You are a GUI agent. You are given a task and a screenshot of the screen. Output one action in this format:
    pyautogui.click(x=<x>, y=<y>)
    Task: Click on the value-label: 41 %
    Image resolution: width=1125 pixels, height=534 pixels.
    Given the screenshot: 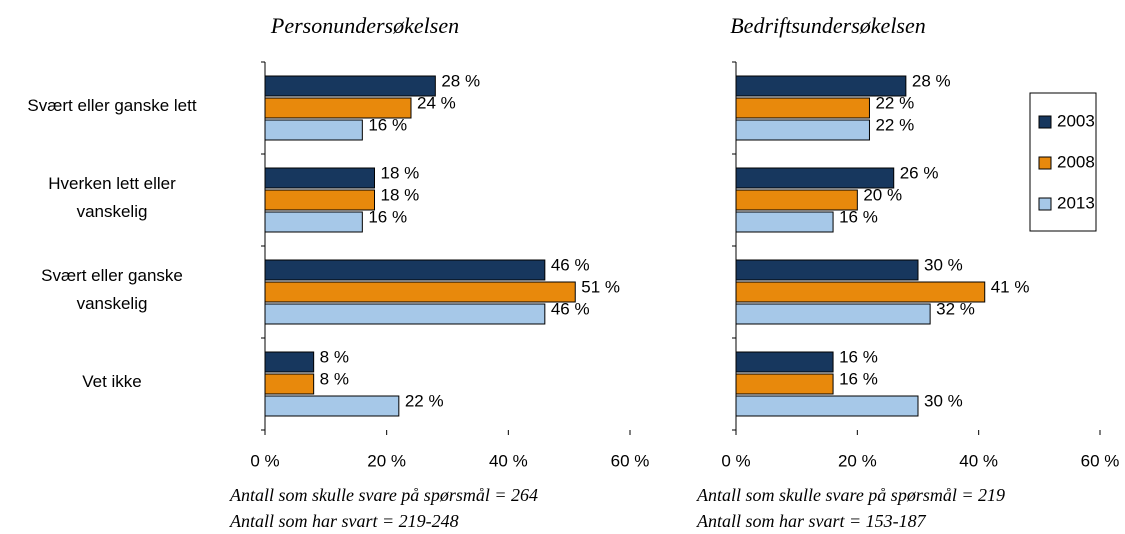 What is the action you would take?
    pyautogui.click(x=1010, y=286)
    